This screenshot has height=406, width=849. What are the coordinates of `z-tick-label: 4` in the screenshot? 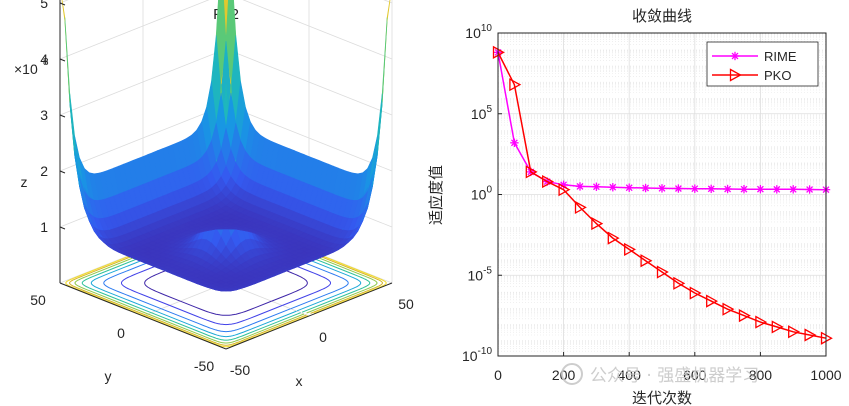 It's located at (44, 59).